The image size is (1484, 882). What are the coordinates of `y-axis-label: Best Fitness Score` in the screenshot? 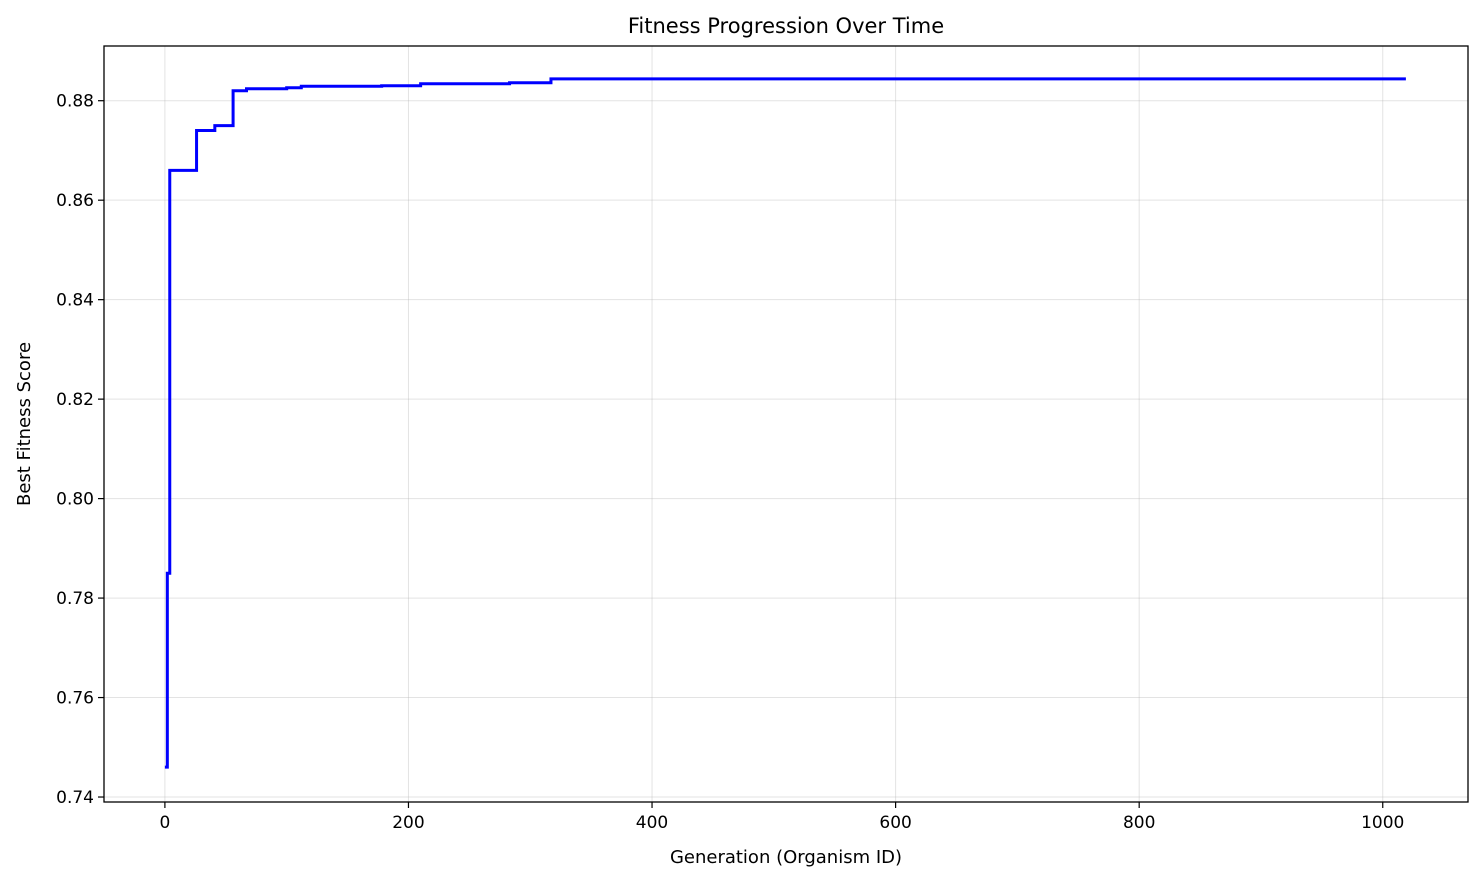 It's located at (24, 424).